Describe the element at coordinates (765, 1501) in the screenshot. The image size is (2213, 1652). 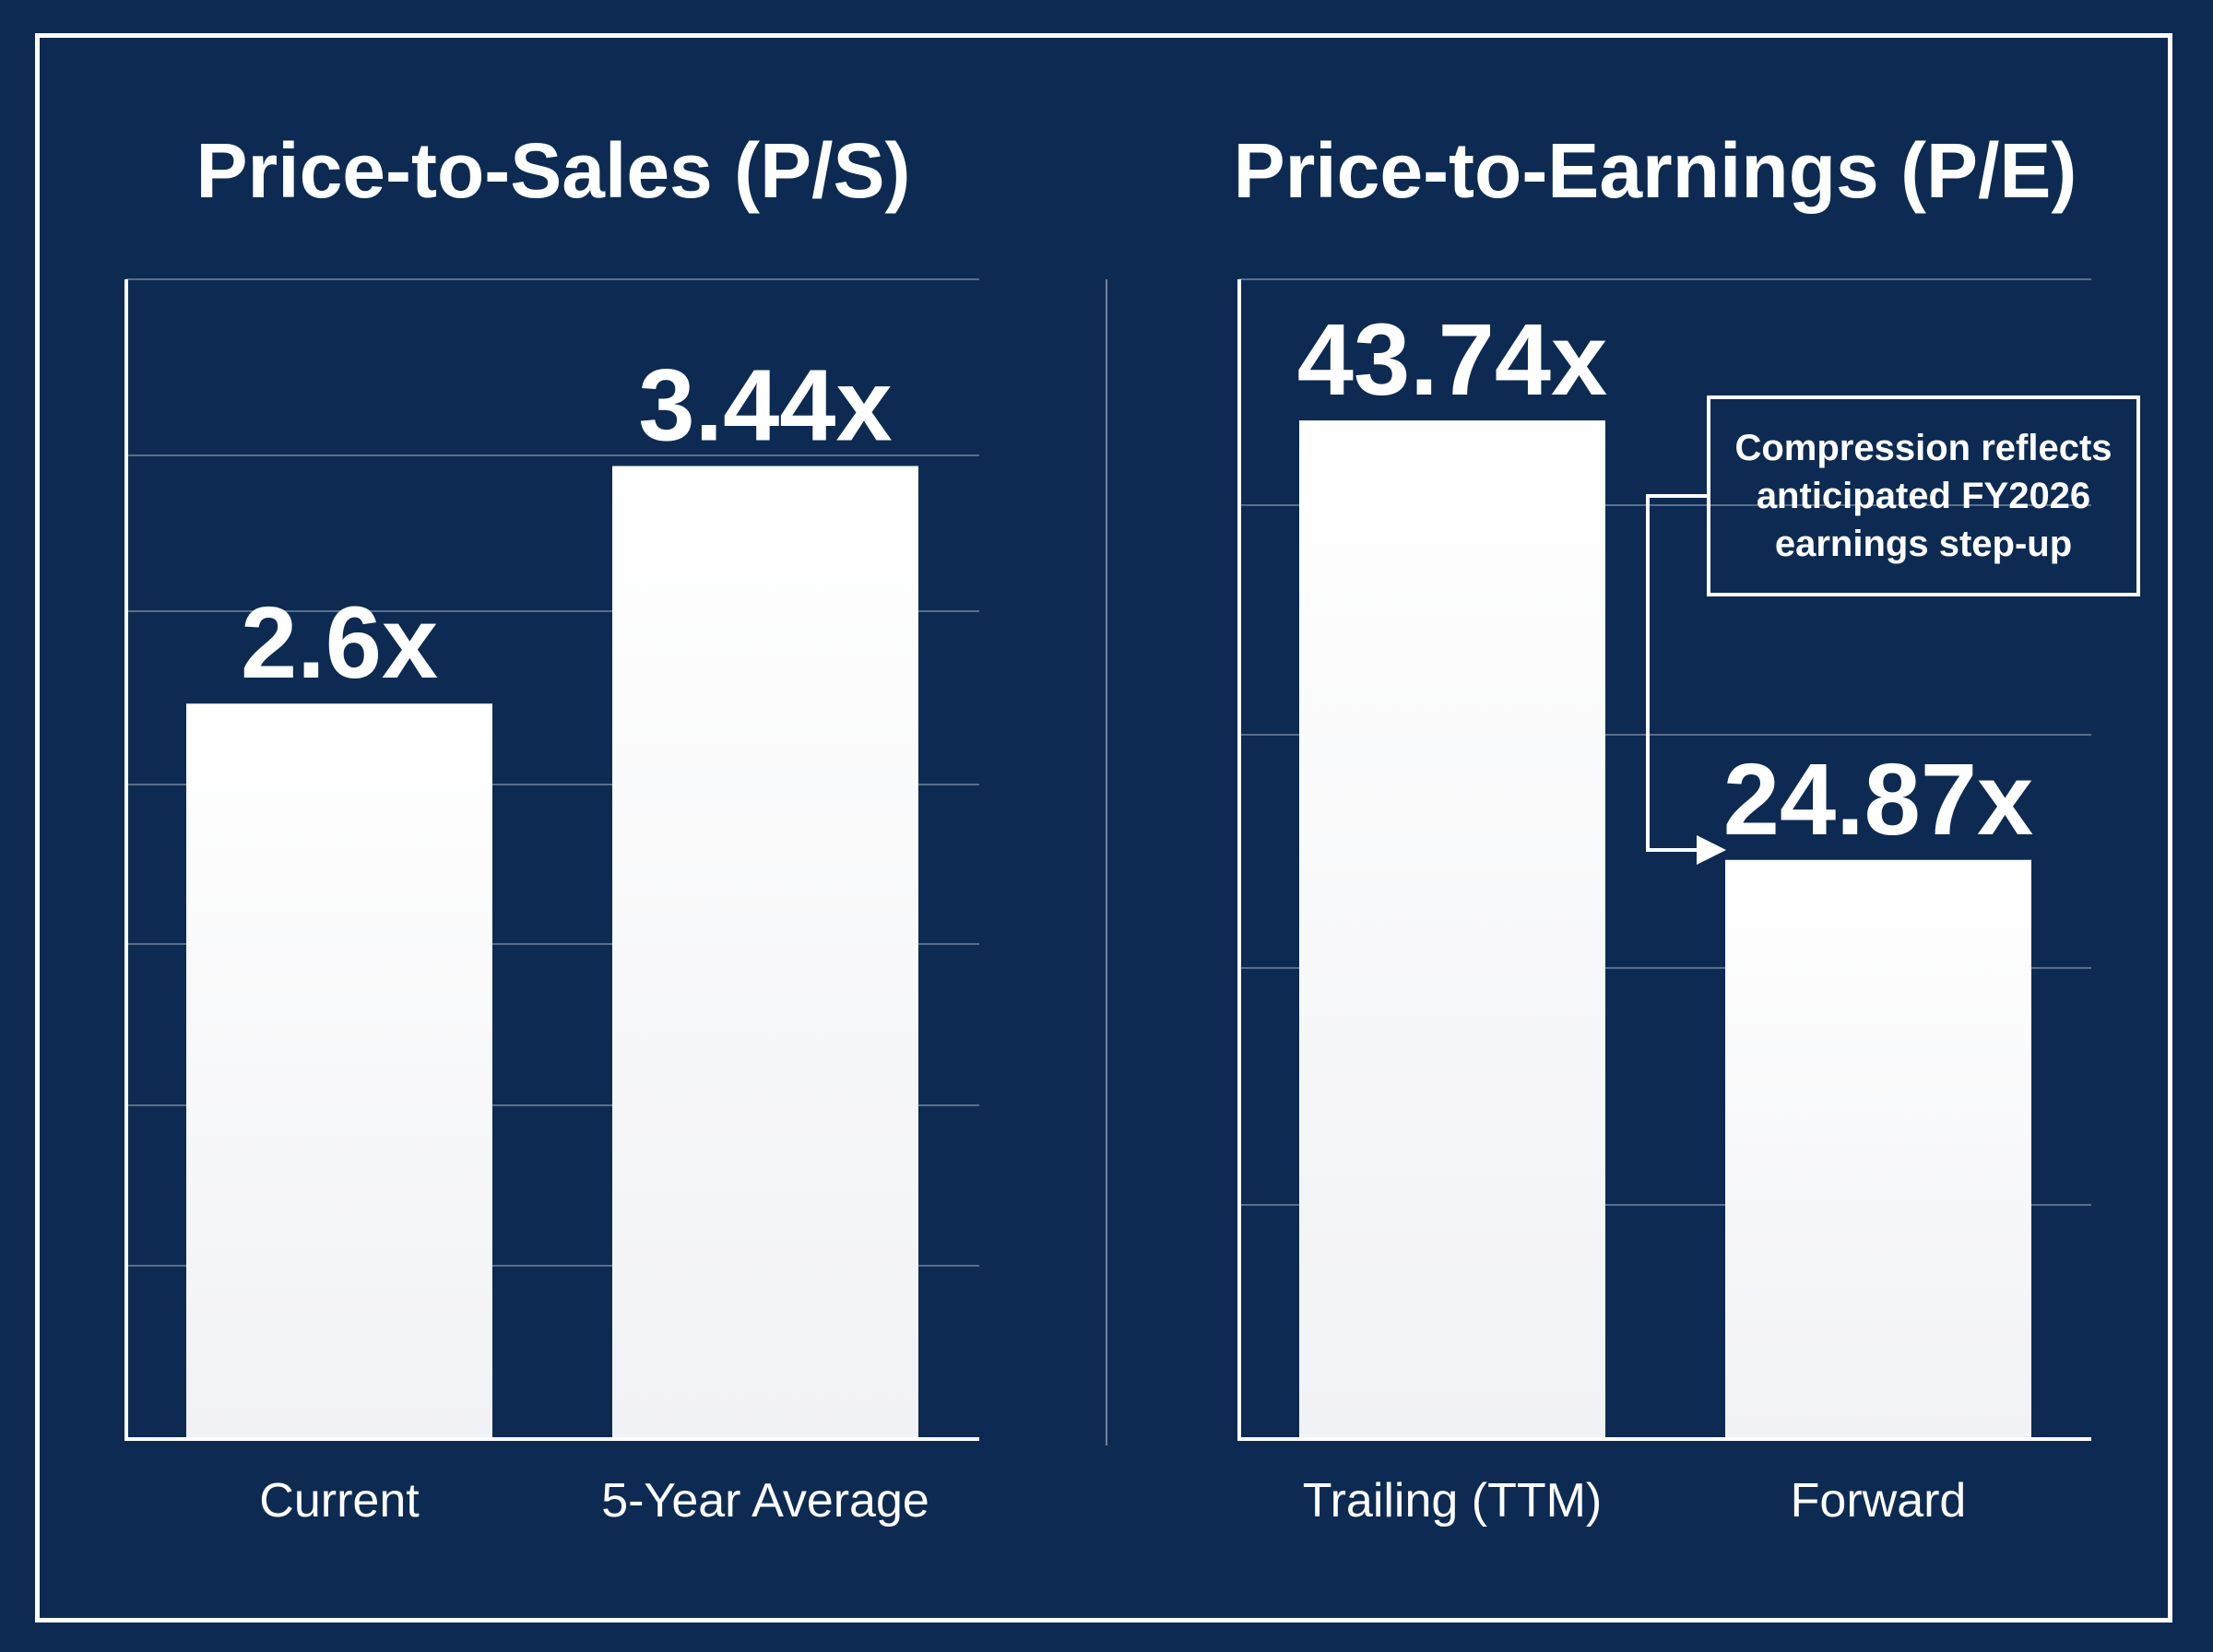
I see `ps-category-label-1: 5-Year Average` at that location.